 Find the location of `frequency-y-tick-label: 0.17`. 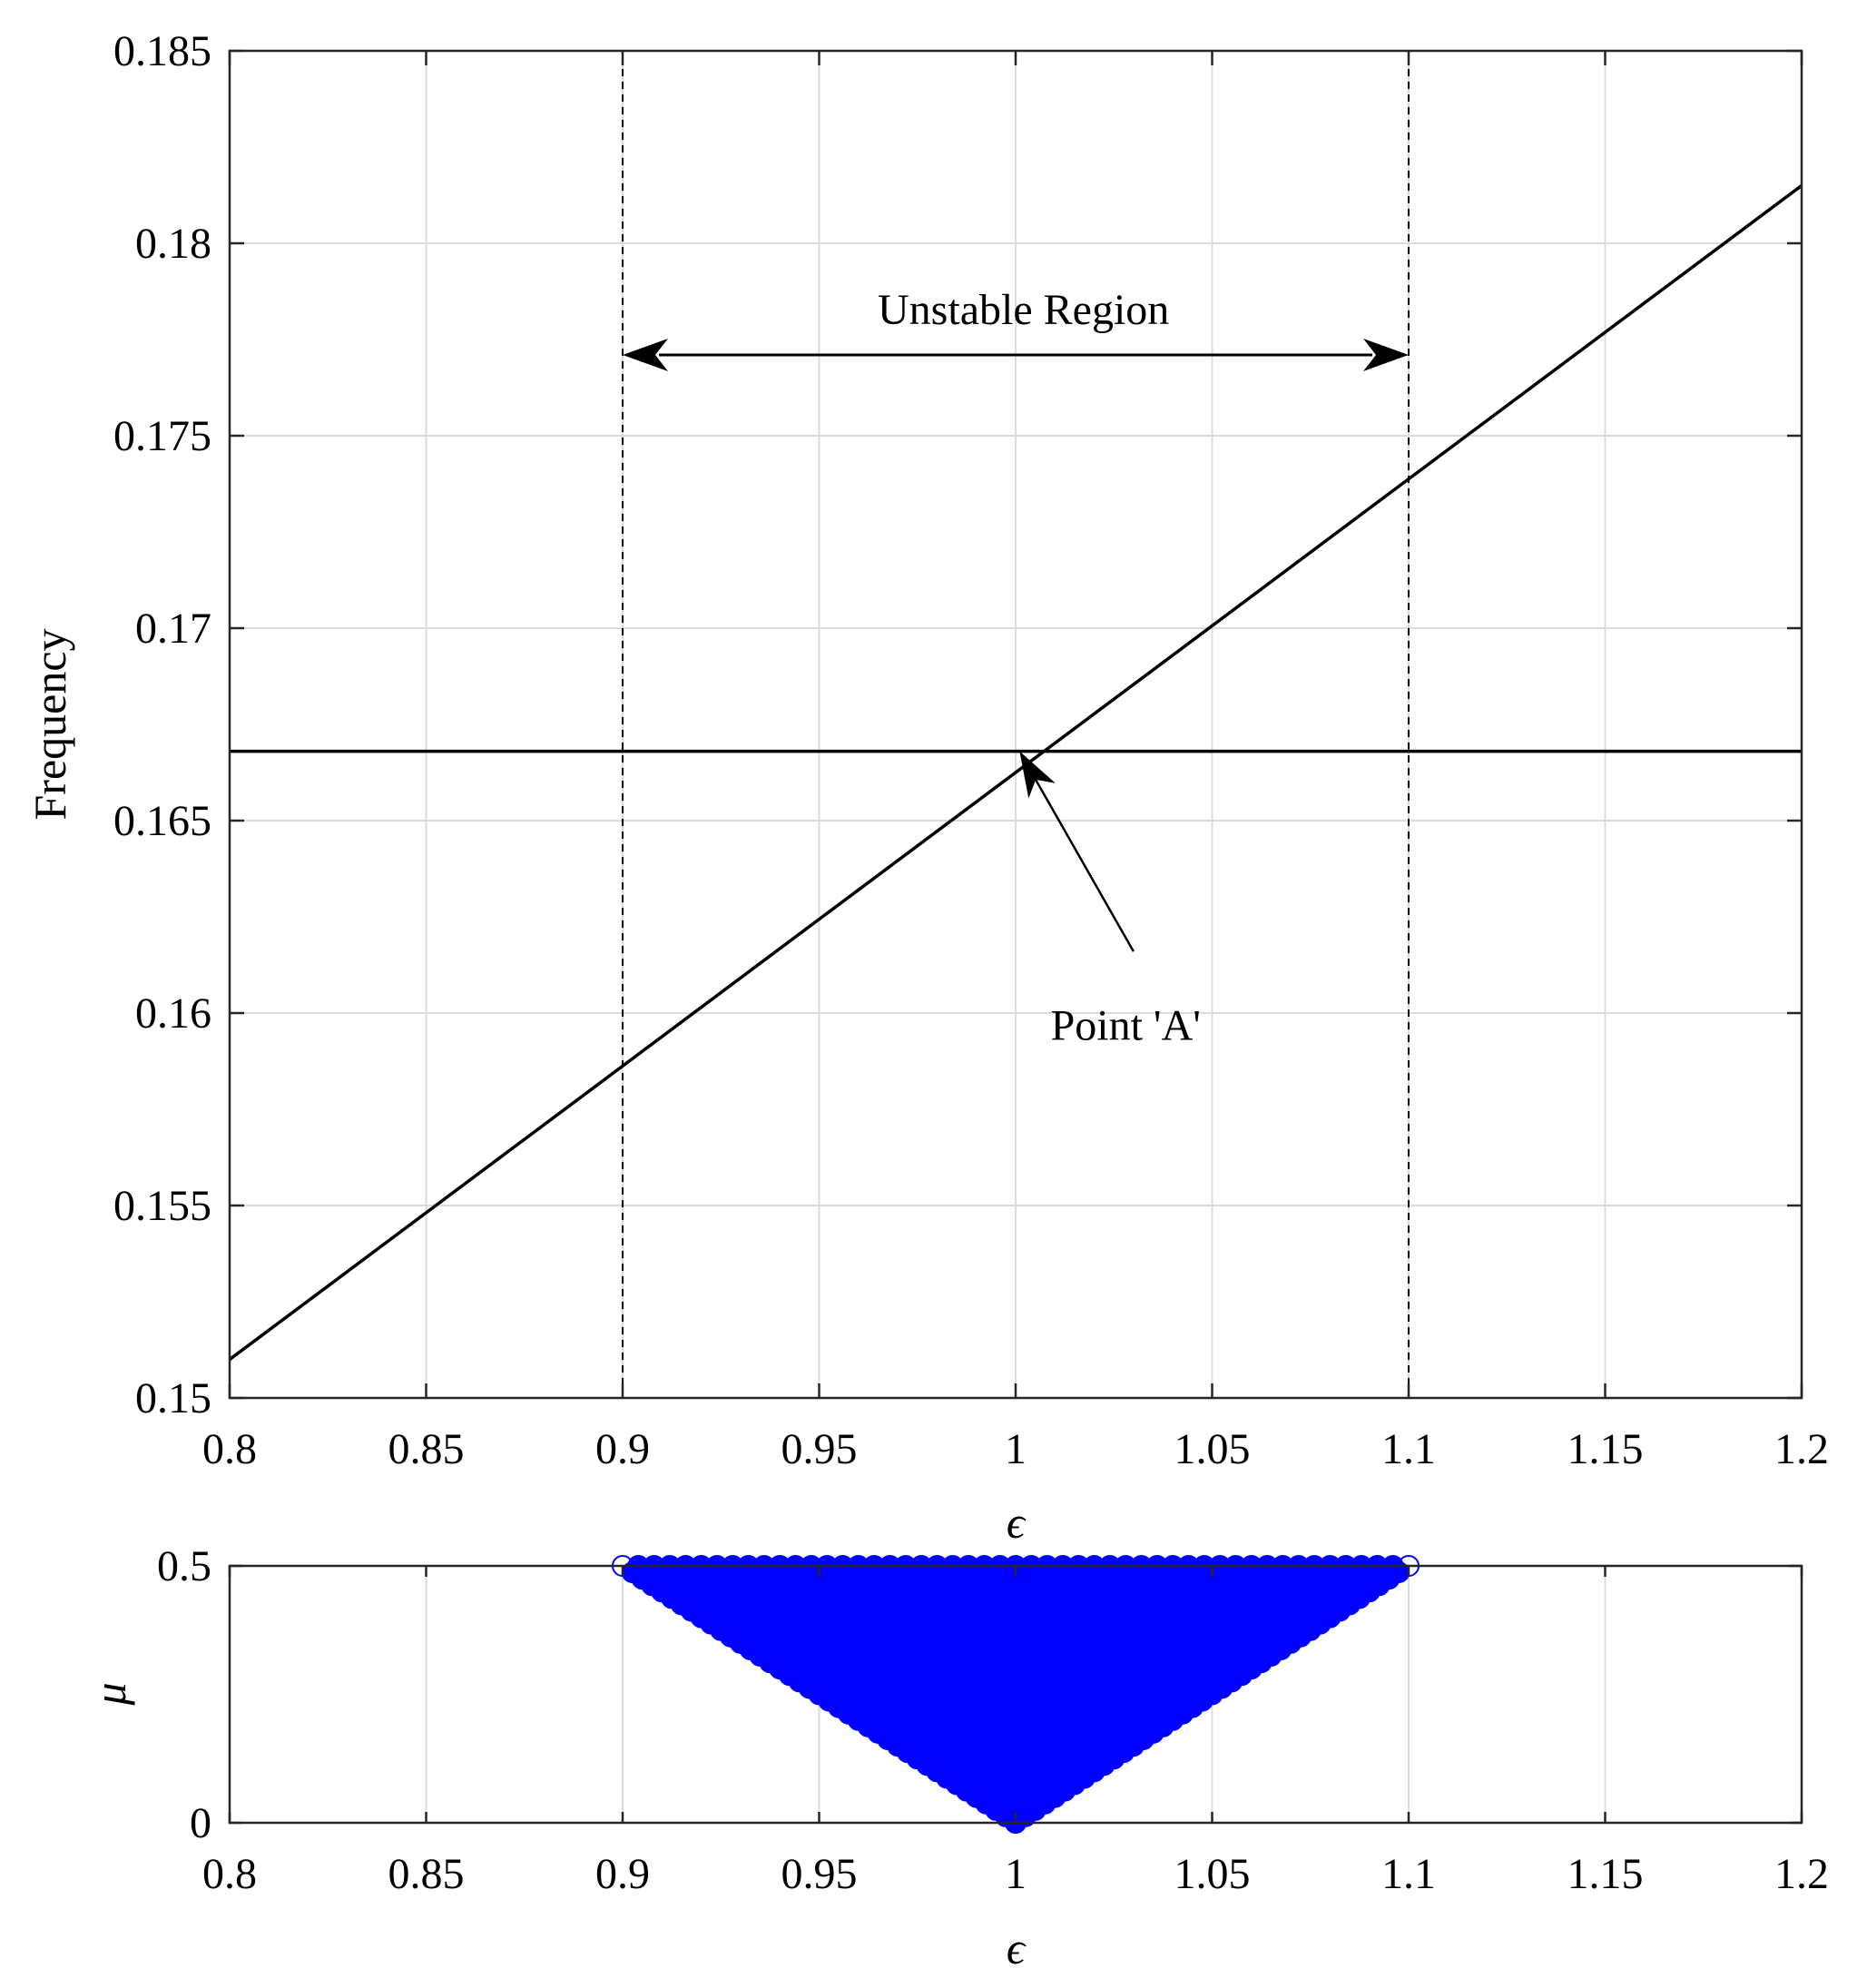

frequency-y-tick-label: 0.17 is located at coordinates (173, 629).